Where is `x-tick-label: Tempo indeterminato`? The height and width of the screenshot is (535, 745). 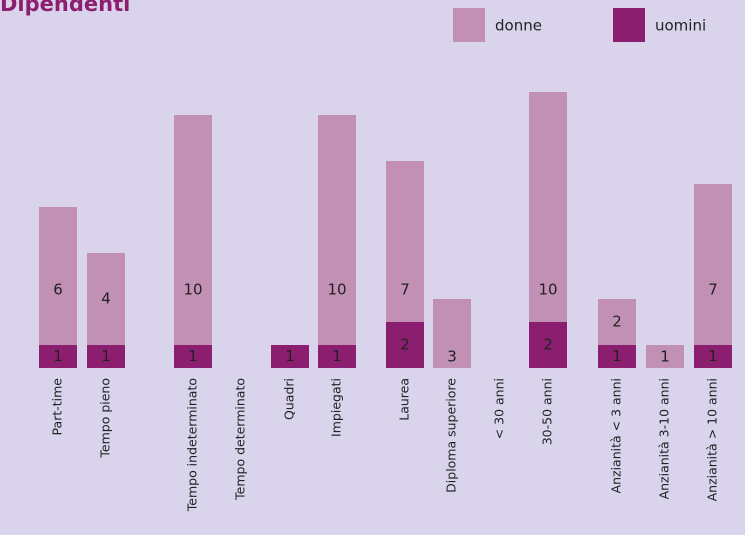
x-tick-label: Tempo indeterminato is located at coordinates (192, 445).